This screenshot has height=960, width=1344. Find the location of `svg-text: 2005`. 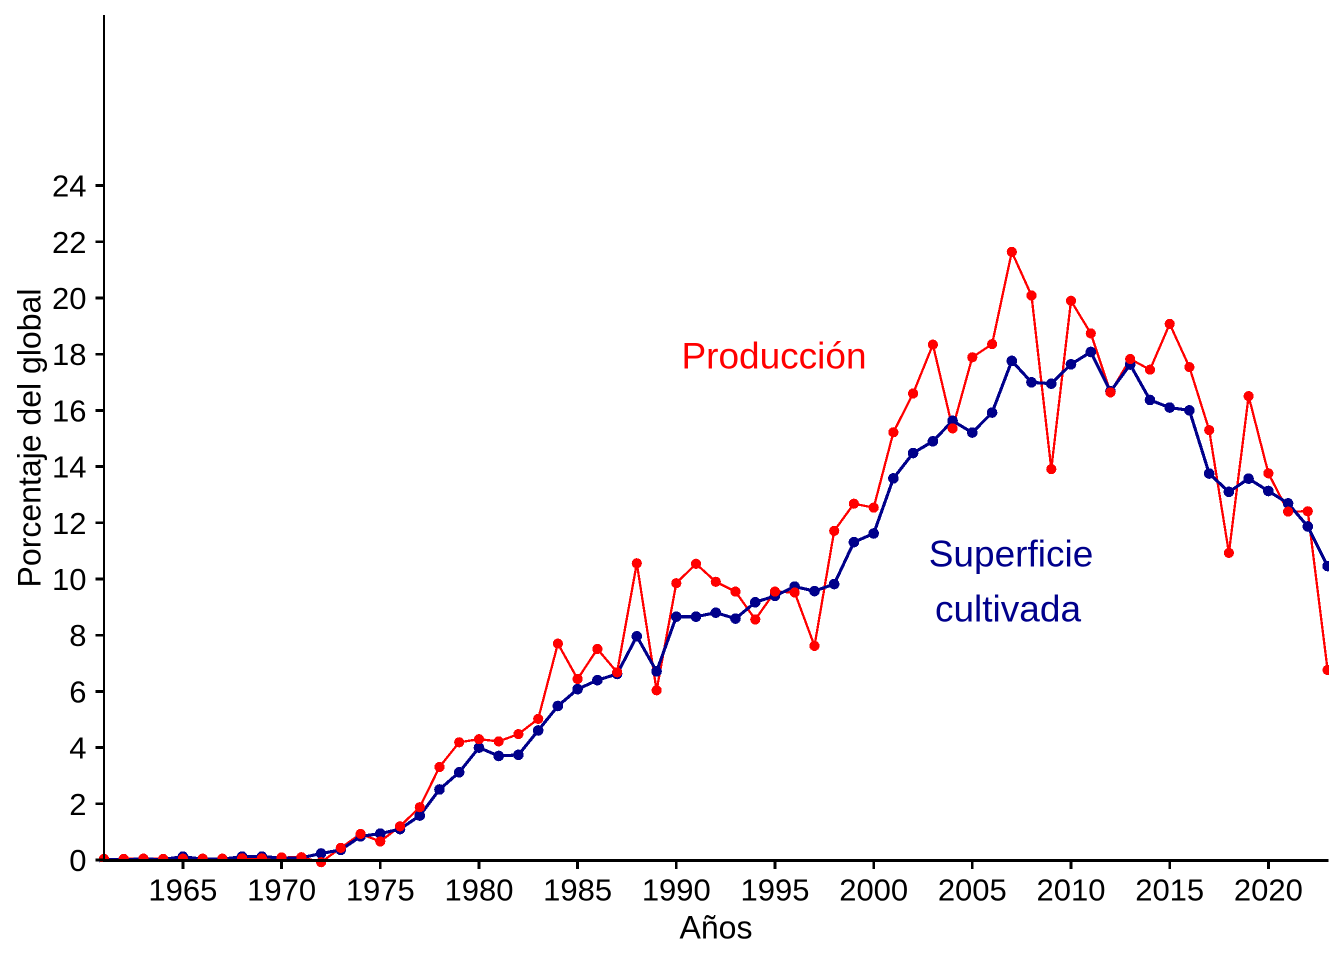

svg-text: 2005 is located at coordinates (972, 890).